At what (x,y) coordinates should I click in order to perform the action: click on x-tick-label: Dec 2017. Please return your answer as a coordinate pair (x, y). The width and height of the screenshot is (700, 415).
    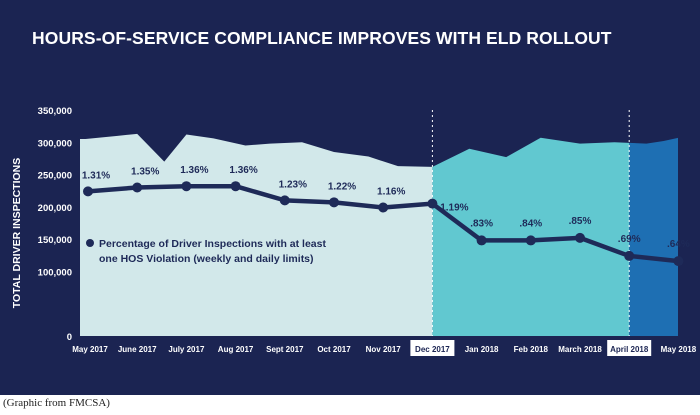
    Looking at the image, I should click on (432, 349).